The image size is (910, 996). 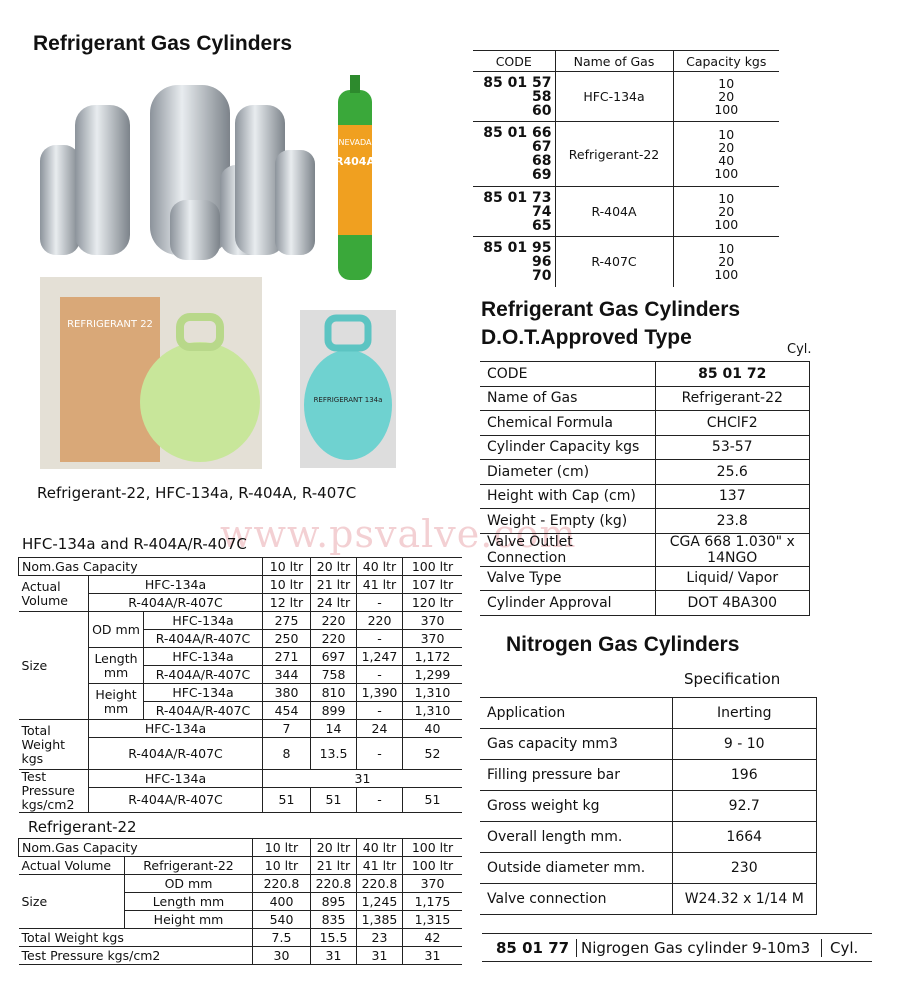 I want to click on code-cell: 85 01 57 58 60, so click(x=514, y=96).